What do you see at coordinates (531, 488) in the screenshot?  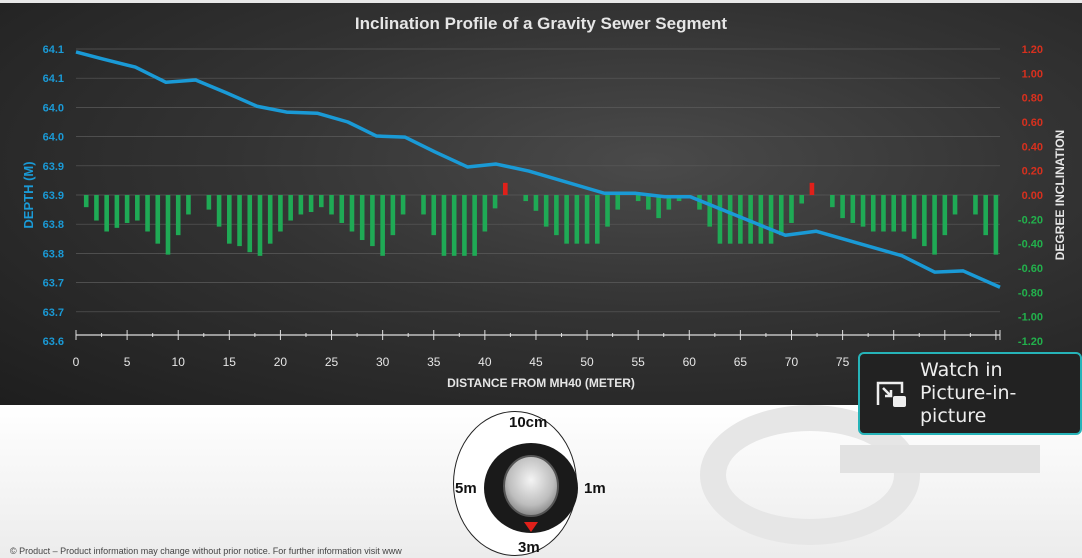 I see `dial-knob-icon` at bounding box center [531, 488].